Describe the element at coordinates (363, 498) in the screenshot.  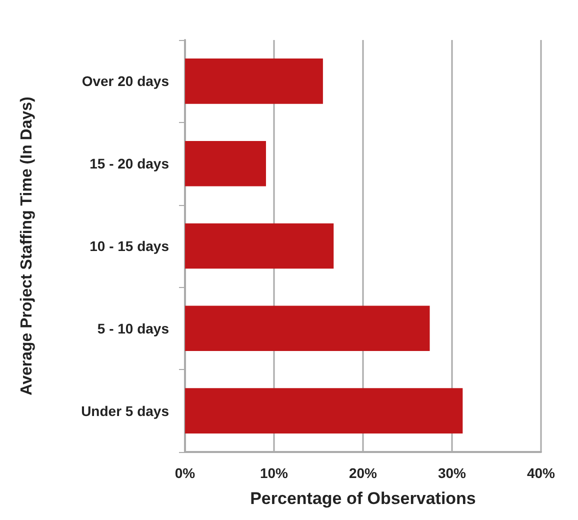
I see `x-axis-title: Percentage of Observations` at that location.